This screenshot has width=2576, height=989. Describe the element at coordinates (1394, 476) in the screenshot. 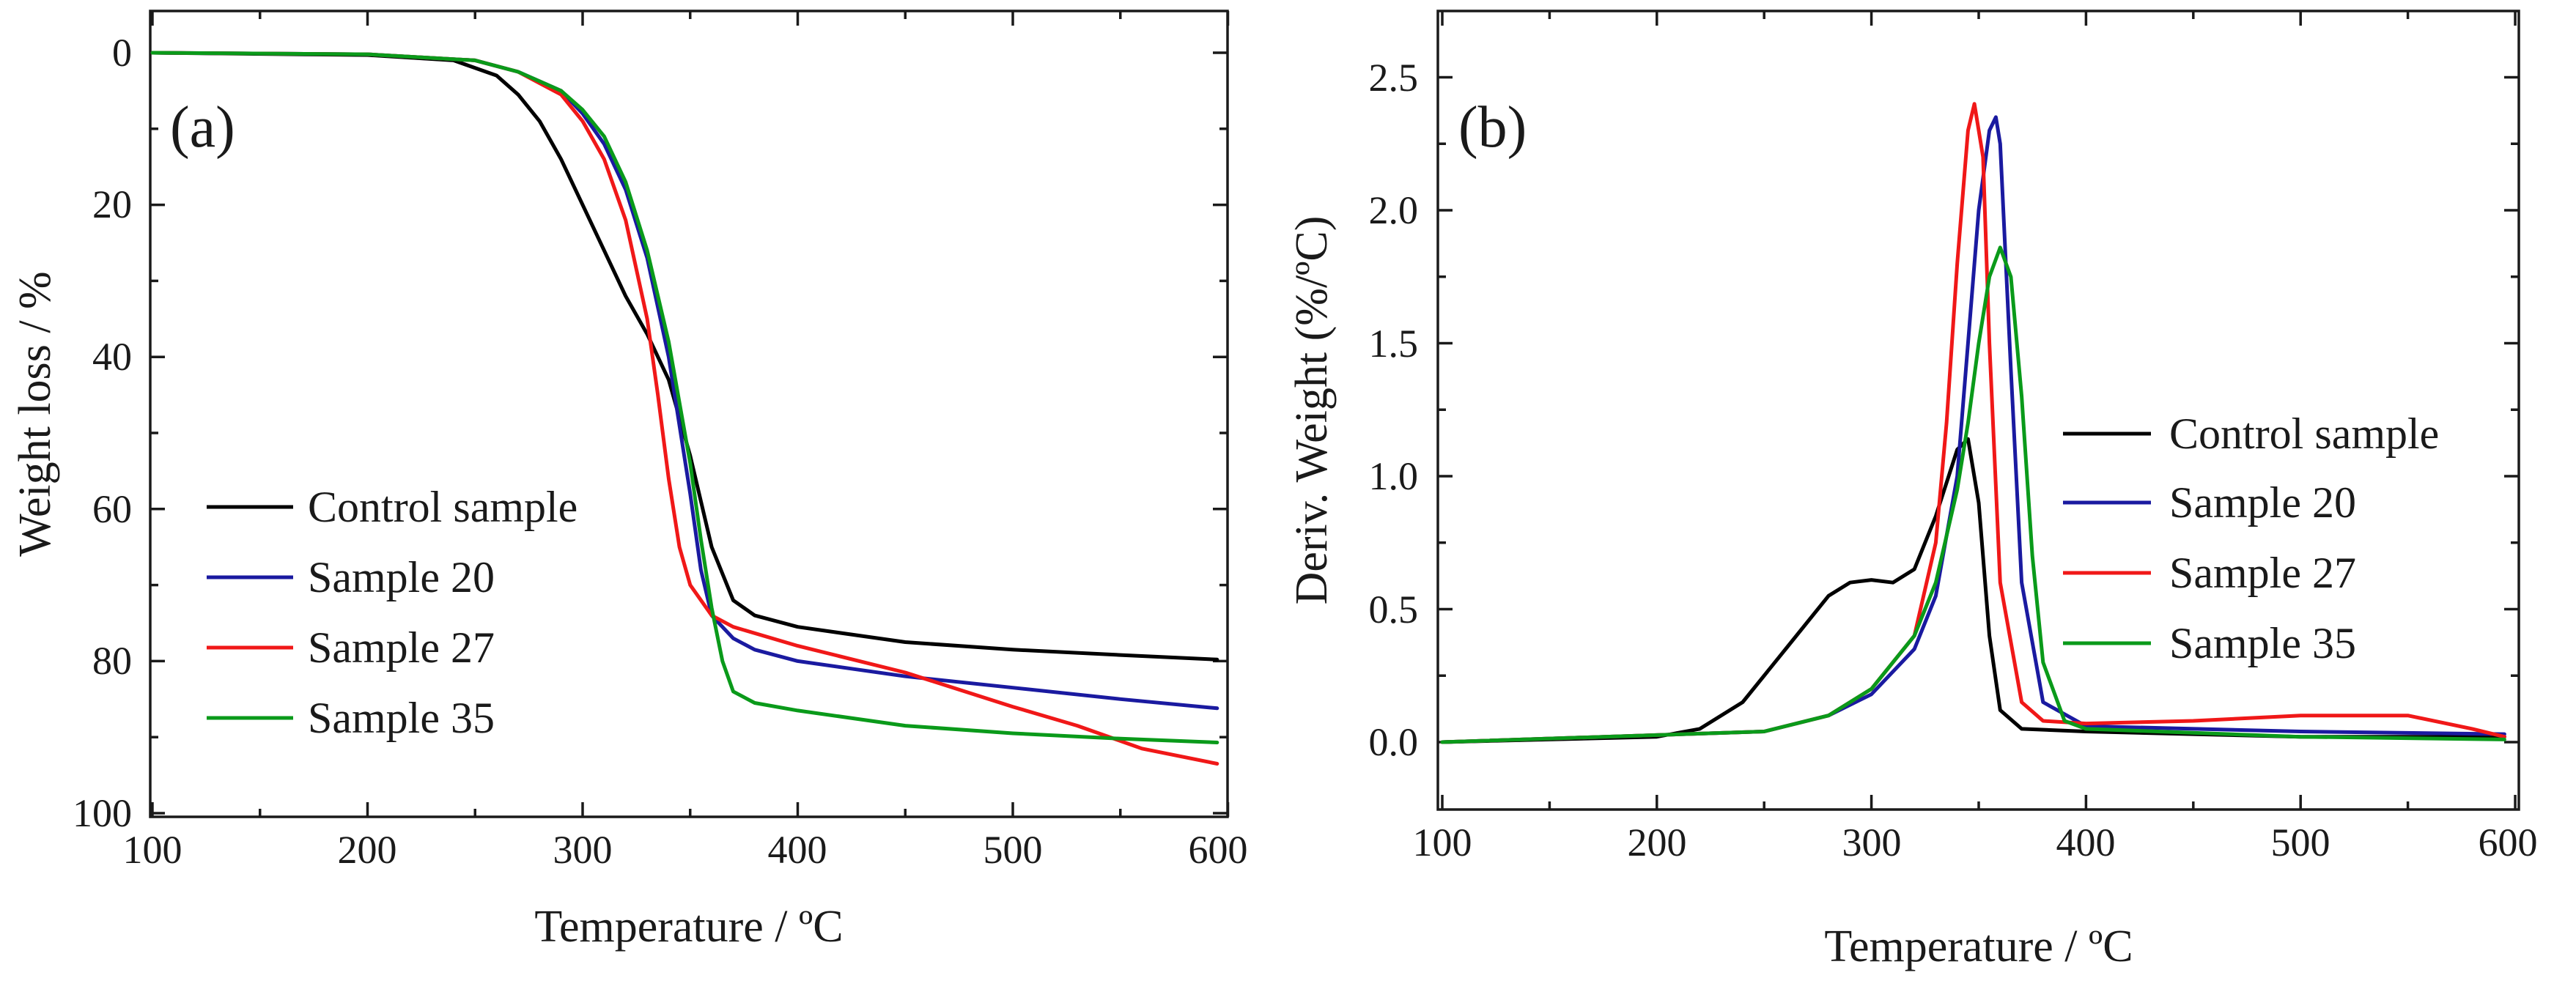

I see `panel-b-ytick-1.0: 1.0` at that location.